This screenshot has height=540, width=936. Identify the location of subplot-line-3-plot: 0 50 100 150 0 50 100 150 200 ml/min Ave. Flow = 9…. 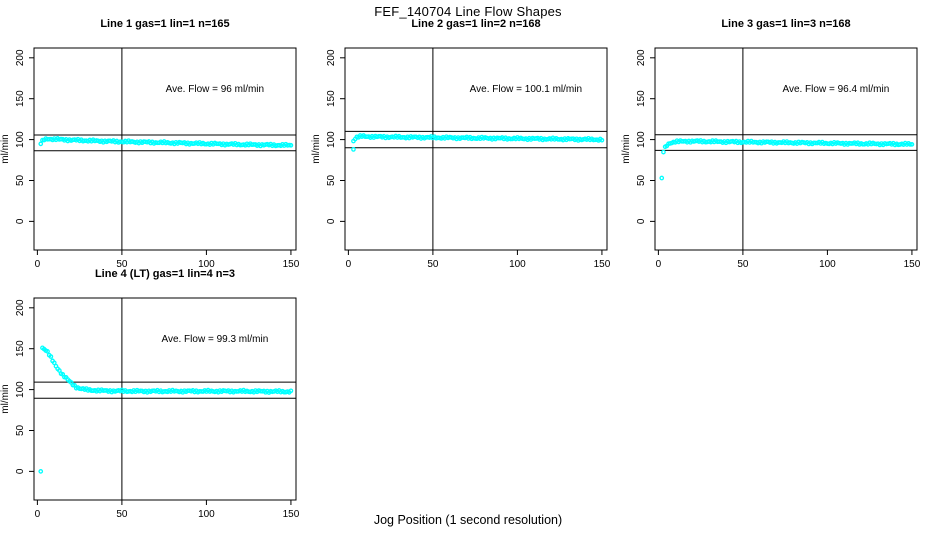
(771, 158).